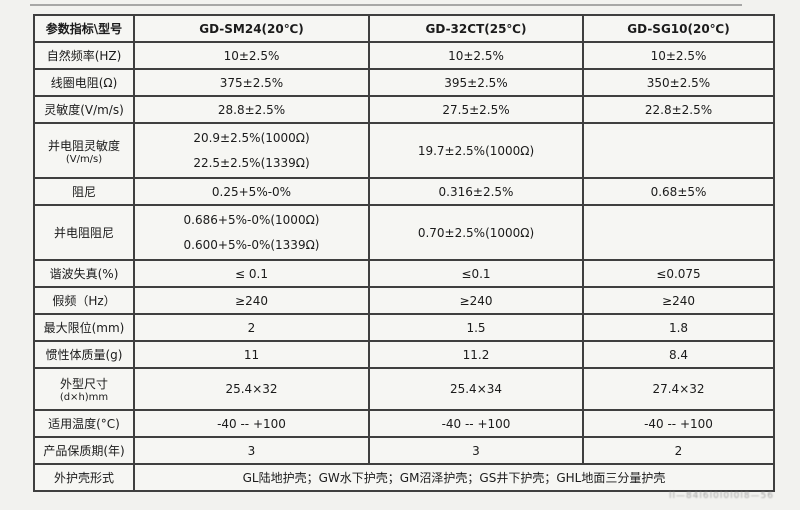 The width and height of the screenshot is (800, 510). Describe the element at coordinates (476, 389) in the screenshot. I see `spec-cell: 25.4×34` at that location.